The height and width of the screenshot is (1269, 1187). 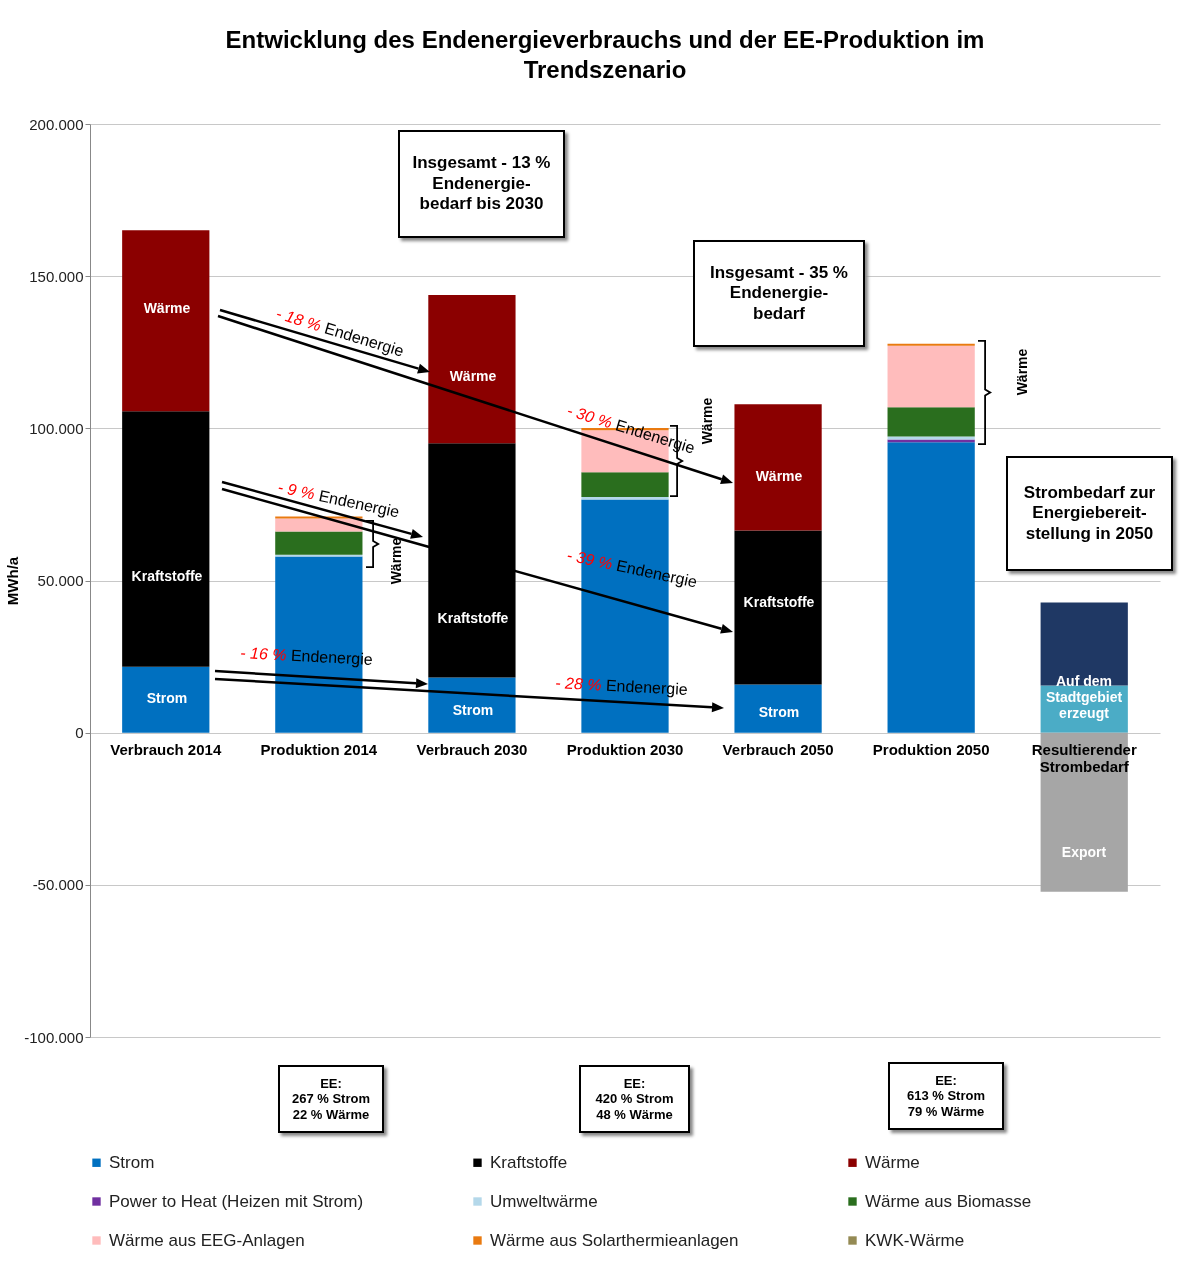 What do you see at coordinates (236, 1201) in the screenshot?
I see `legend-label: Power to Heat (Heizen mit Strom)` at bounding box center [236, 1201].